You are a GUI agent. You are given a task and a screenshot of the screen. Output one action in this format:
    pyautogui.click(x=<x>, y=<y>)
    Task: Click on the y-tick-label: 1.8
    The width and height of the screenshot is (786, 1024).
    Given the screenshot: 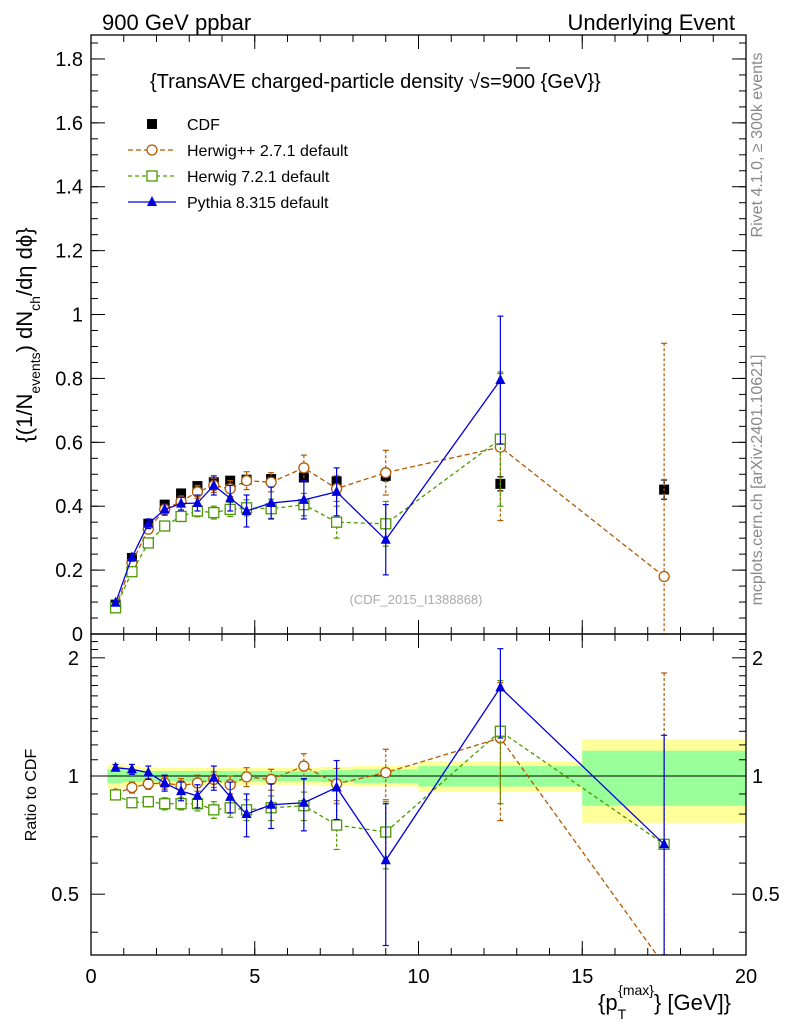 What is the action you would take?
    pyautogui.click(x=69, y=60)
    